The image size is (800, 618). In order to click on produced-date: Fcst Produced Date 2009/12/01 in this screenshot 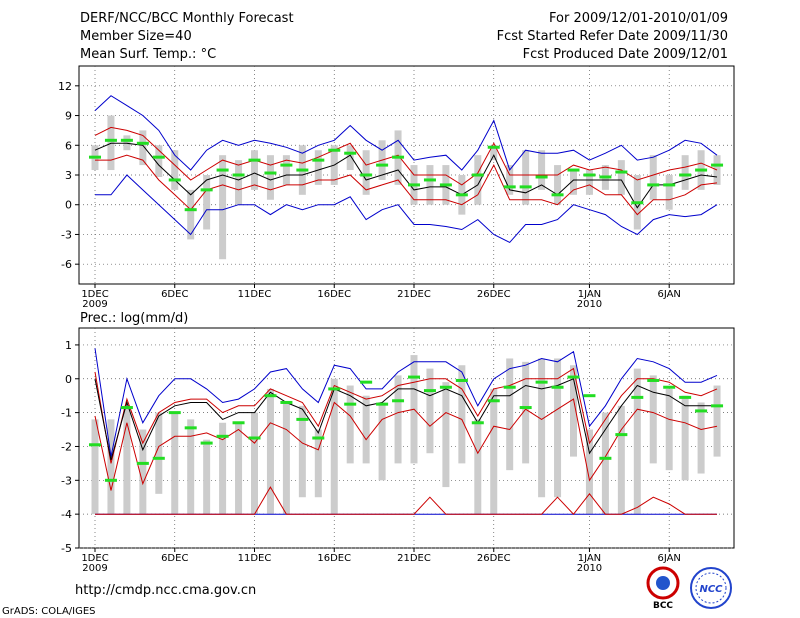, I will do `click(625, 54)`.